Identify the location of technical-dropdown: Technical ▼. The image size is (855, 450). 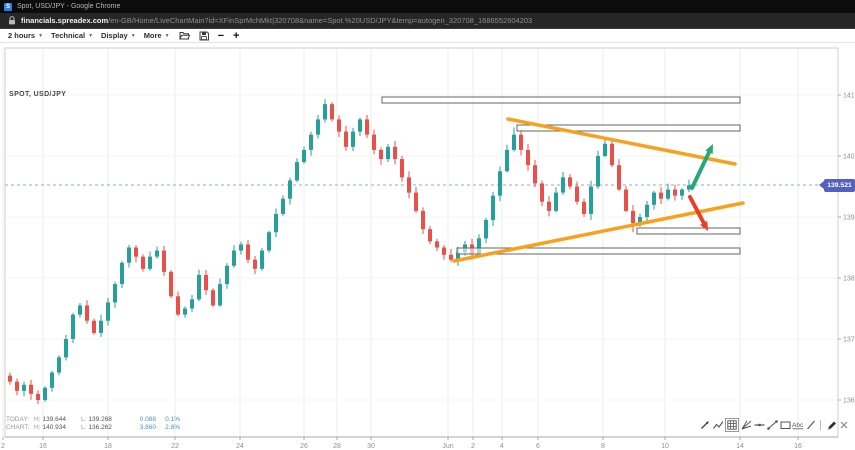
(72, 35).